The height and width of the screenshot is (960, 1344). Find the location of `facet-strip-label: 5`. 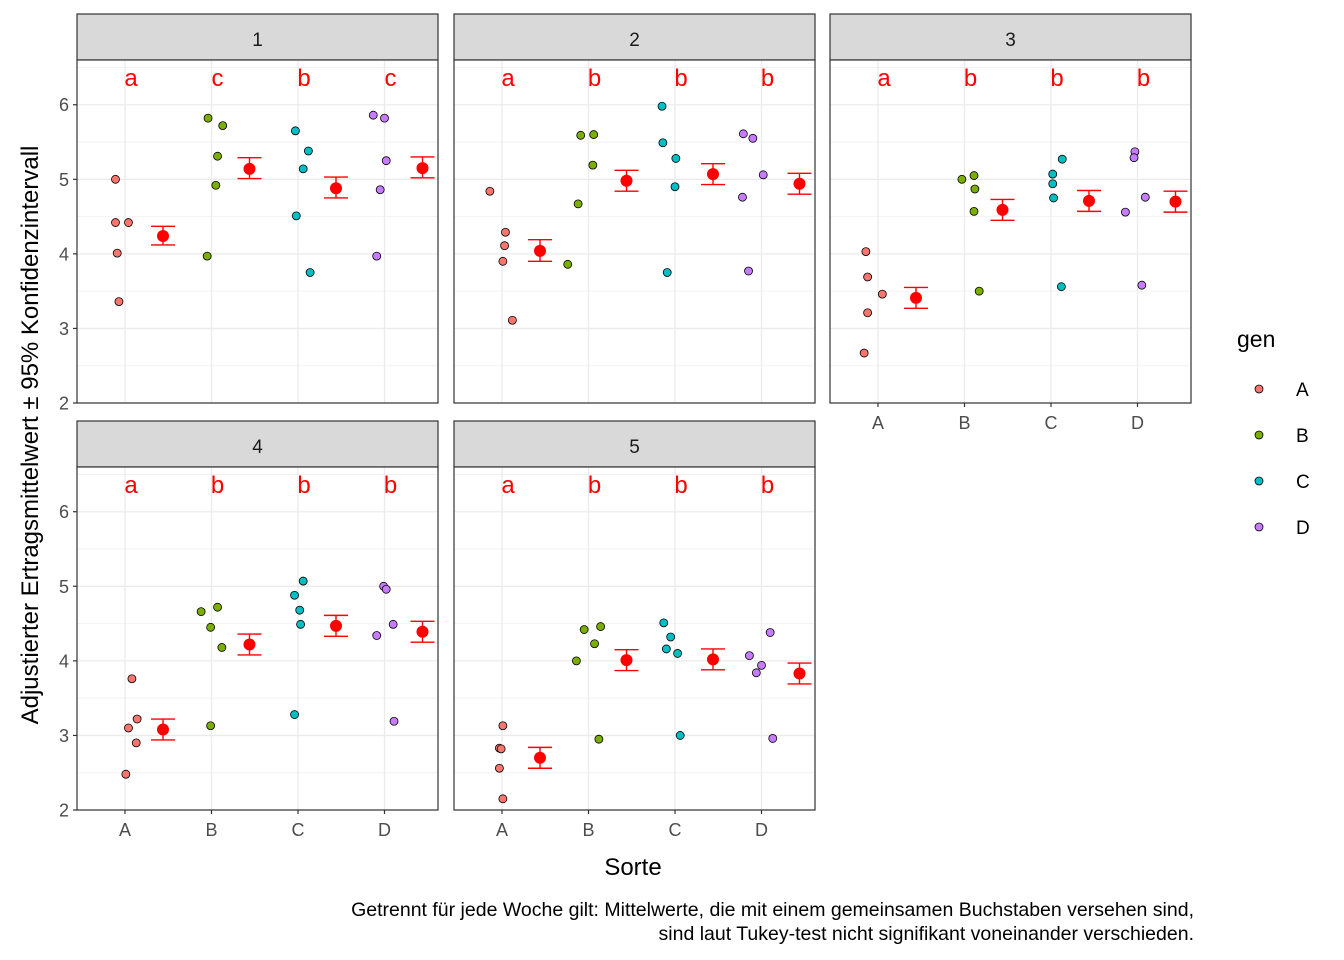

facet-strip-label: 5 is located at coordinates (634, 447).